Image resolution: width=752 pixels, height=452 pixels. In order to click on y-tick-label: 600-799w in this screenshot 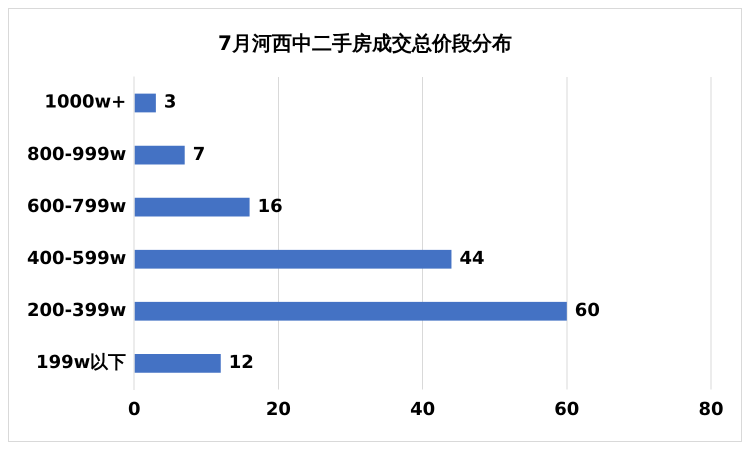, I will do `click(76, 206)`.